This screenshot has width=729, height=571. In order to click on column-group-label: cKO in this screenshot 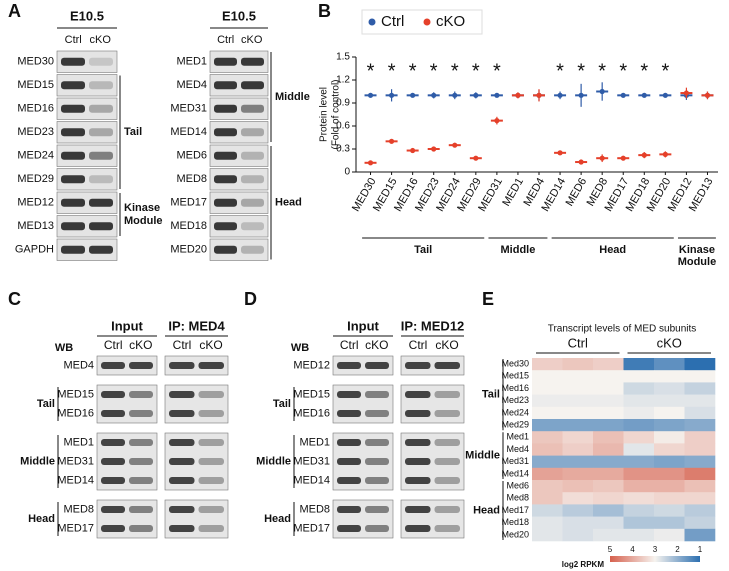, I will do `click(669, 342)`.